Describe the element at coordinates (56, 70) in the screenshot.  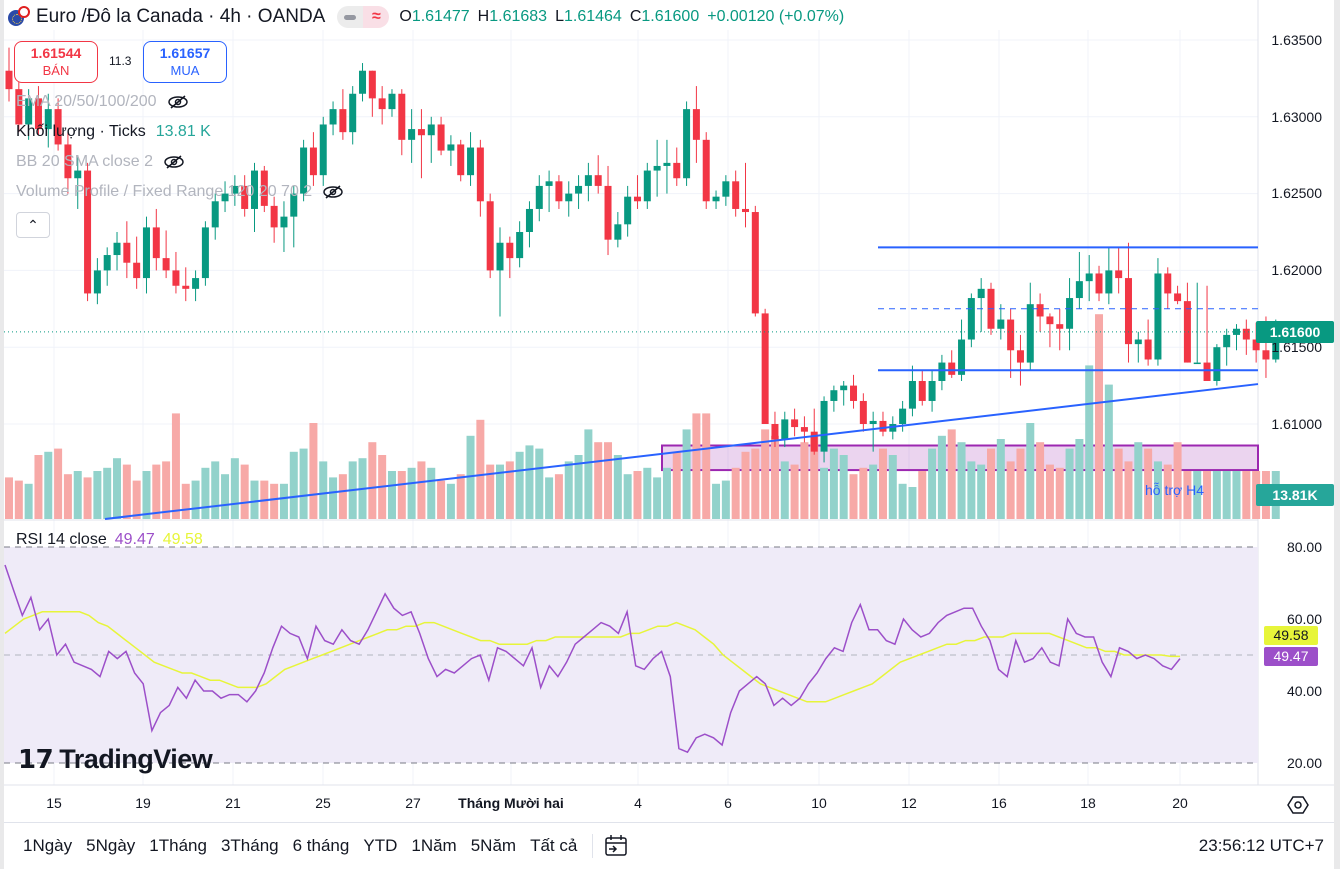
I see `sell-label: BÁN` at that location.